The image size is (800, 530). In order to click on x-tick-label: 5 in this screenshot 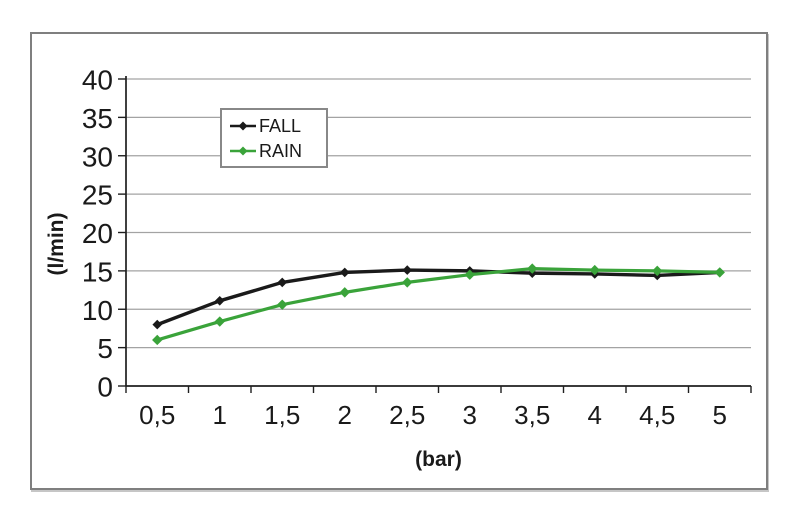, I will do `click(720, 415)`.